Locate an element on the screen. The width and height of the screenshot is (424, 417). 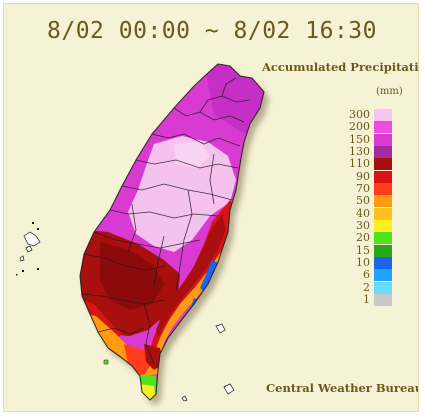
credit-text: Central Weather Bureau is located at coordinates (342, 388).